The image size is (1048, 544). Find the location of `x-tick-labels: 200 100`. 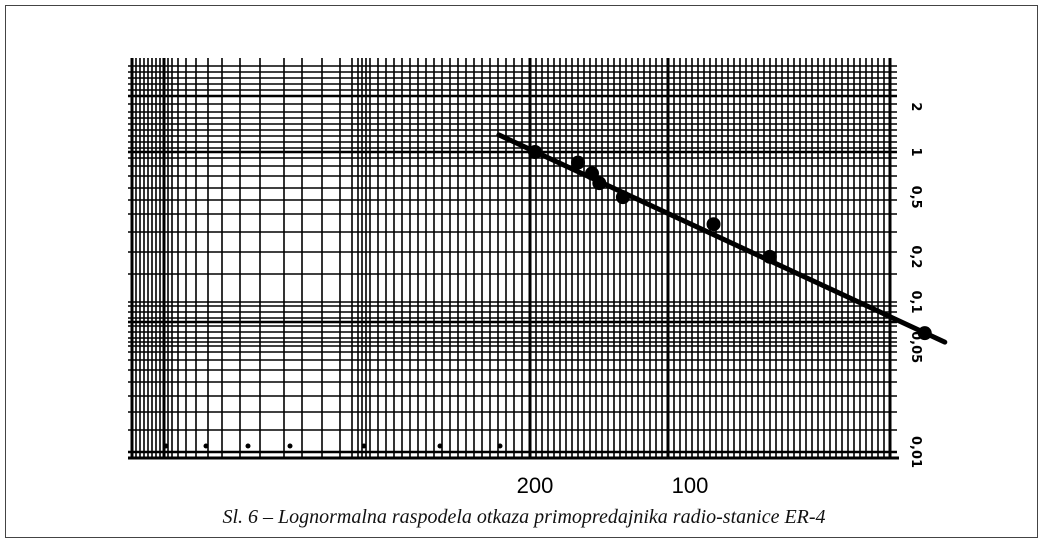

x-tick-labels: 200 100 is located at coordinates (613, 485).